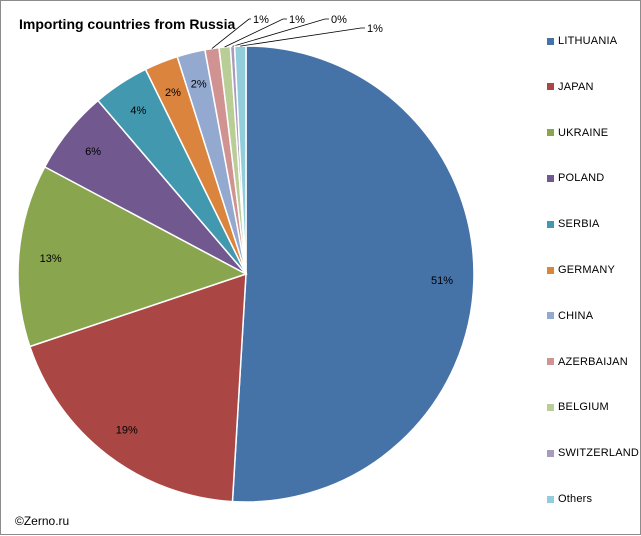 The height and width of the screenshot is (536, 641). I want to click on leader-line-azerbaijan, so click(231, 33).